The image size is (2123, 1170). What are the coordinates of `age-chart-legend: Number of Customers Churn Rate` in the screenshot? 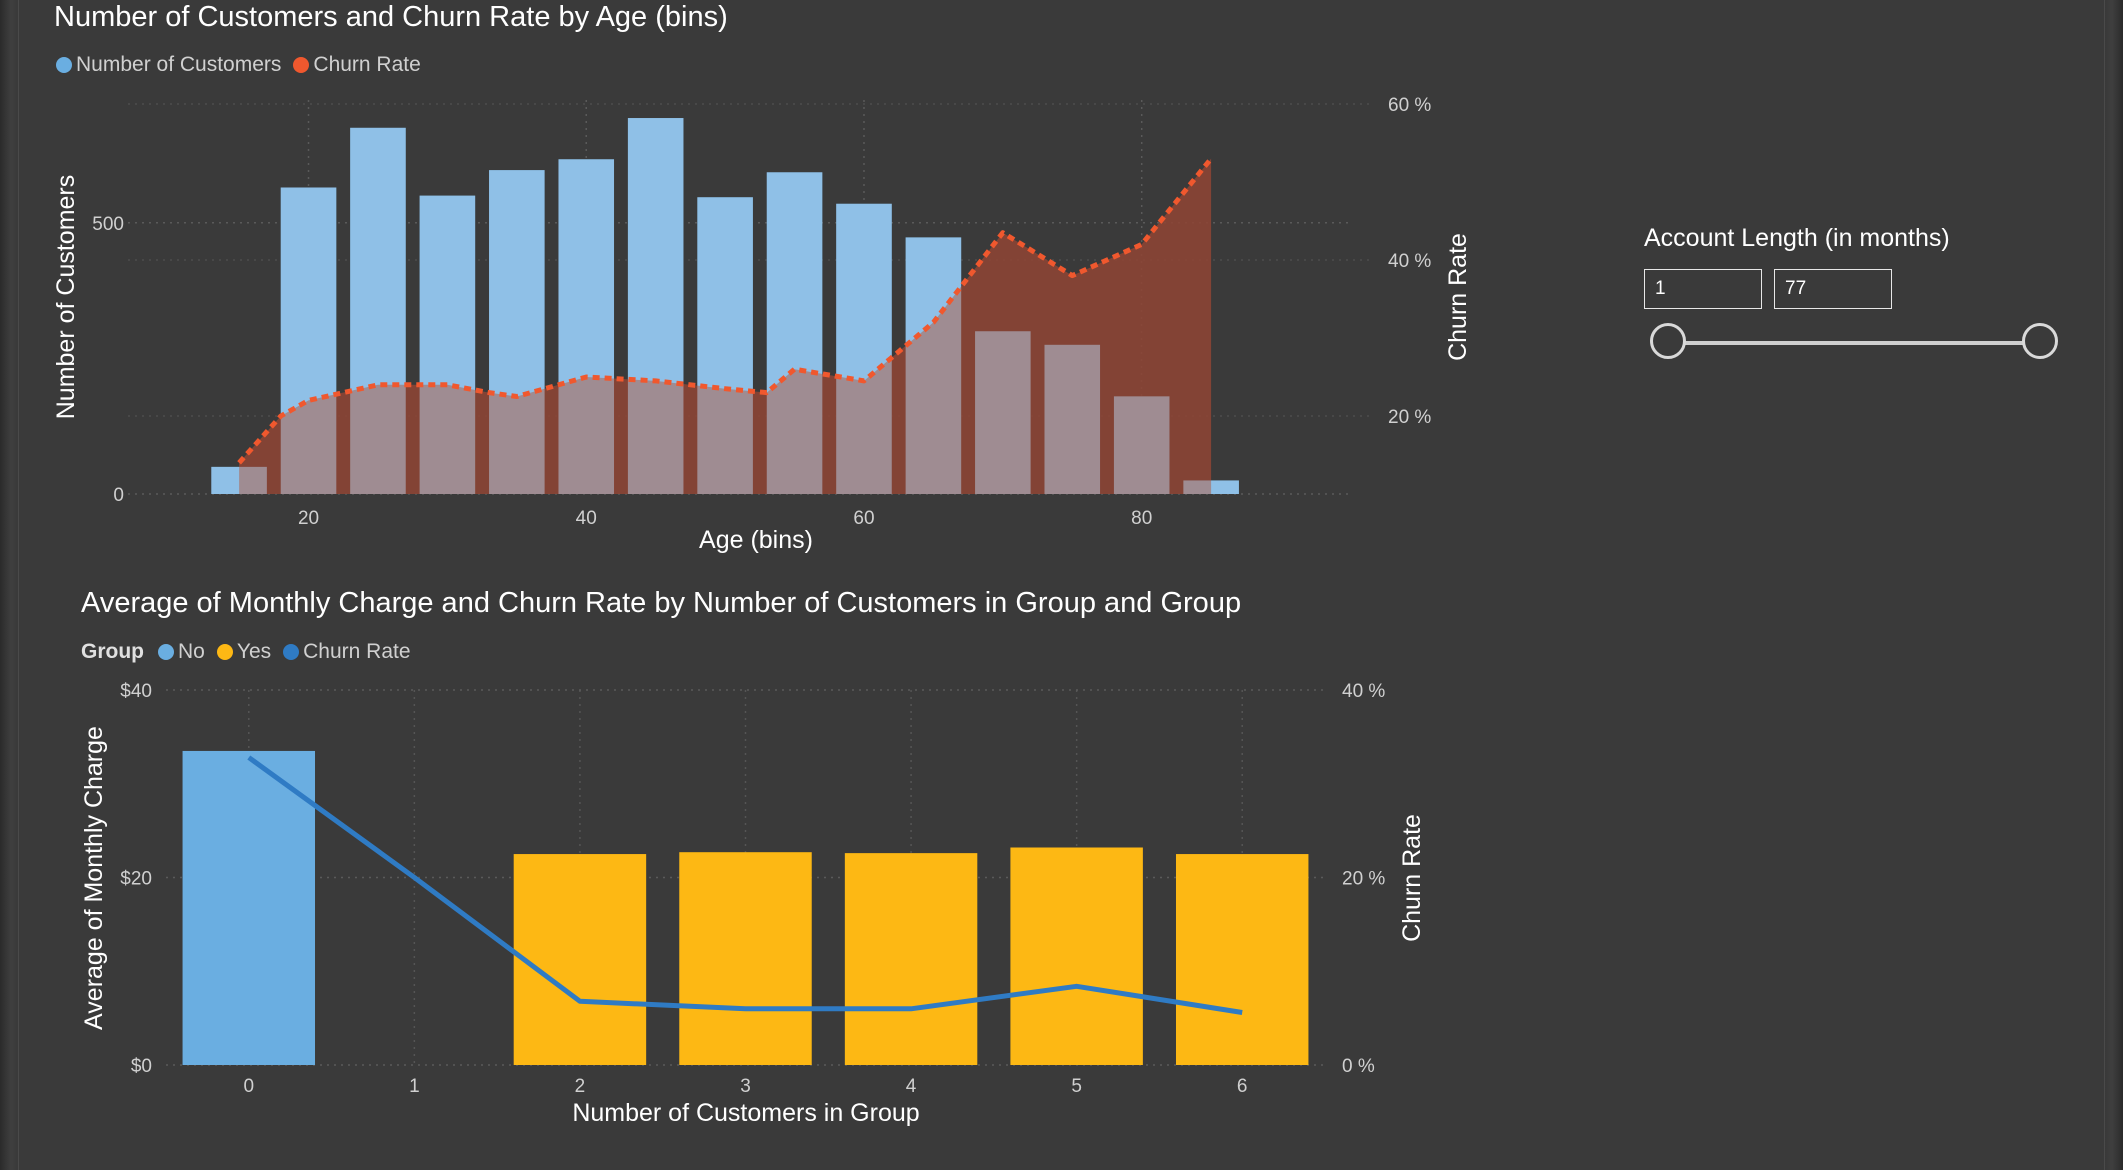 It's located at (241, 65).